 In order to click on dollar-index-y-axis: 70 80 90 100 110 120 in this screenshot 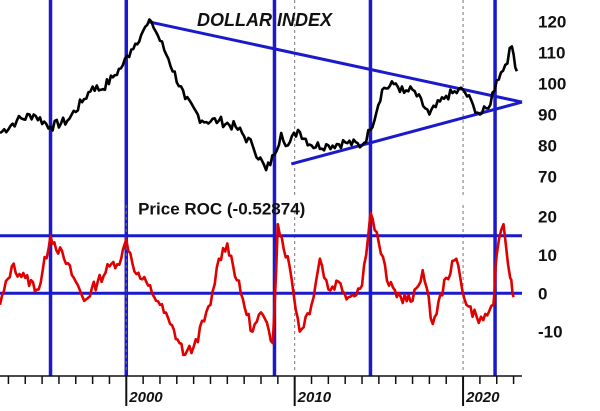, I will do `click(552, 100)`.